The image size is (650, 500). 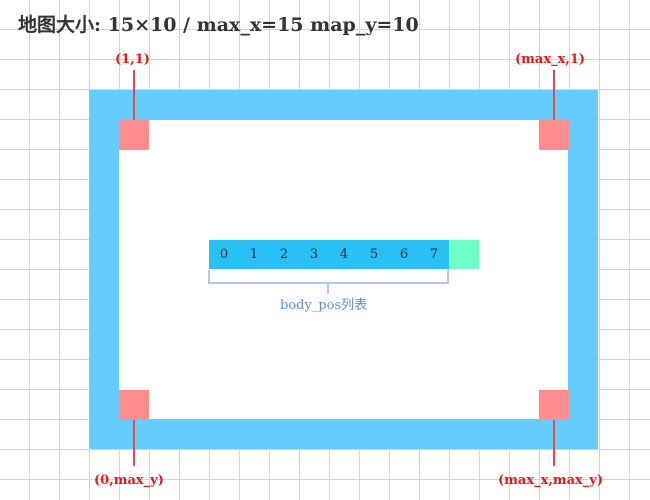 I want to click on corner-cell-top-left, so click(x=134, y=135).